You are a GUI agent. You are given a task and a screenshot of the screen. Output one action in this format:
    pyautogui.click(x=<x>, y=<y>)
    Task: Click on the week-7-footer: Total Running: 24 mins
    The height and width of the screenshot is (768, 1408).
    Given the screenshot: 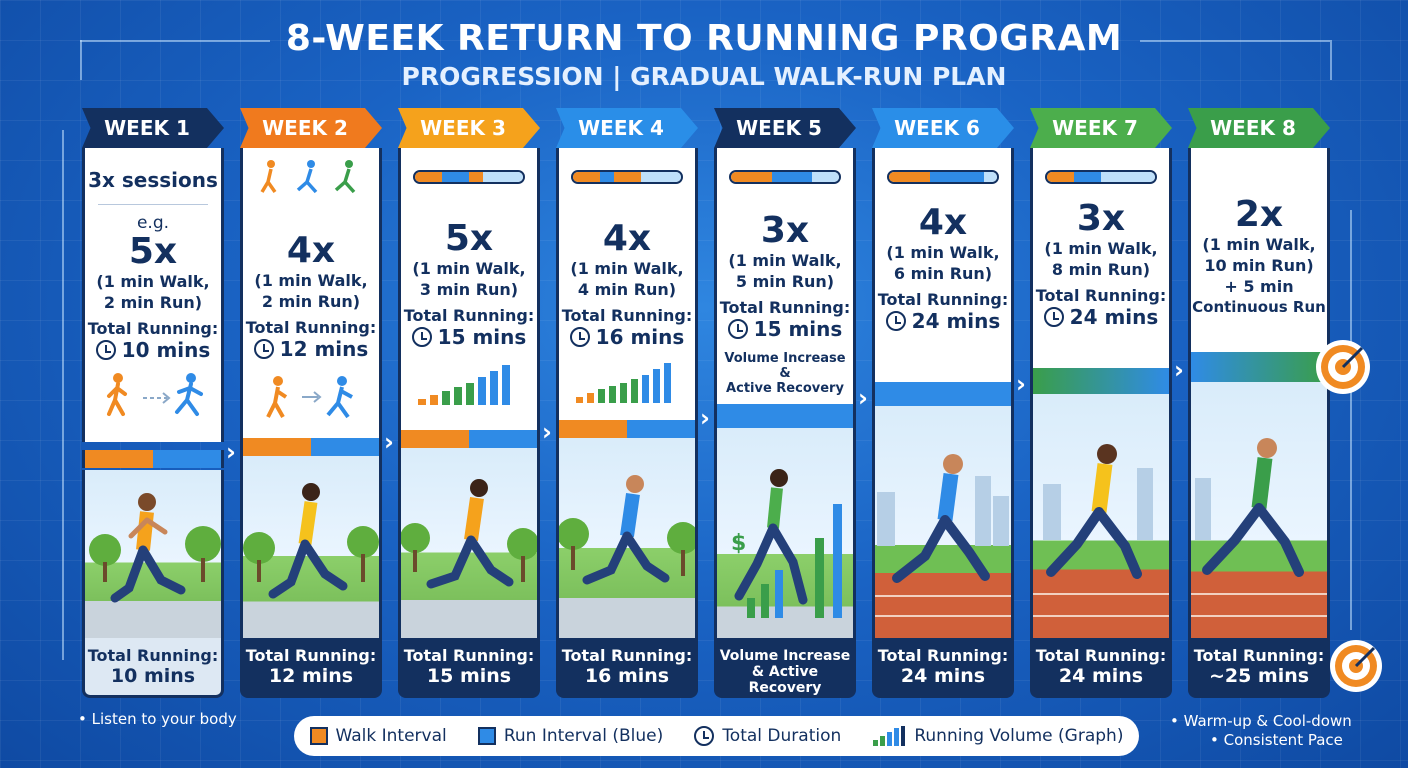 What is the action you would take?
    pyautogui.click(x=1101, y=668)
    